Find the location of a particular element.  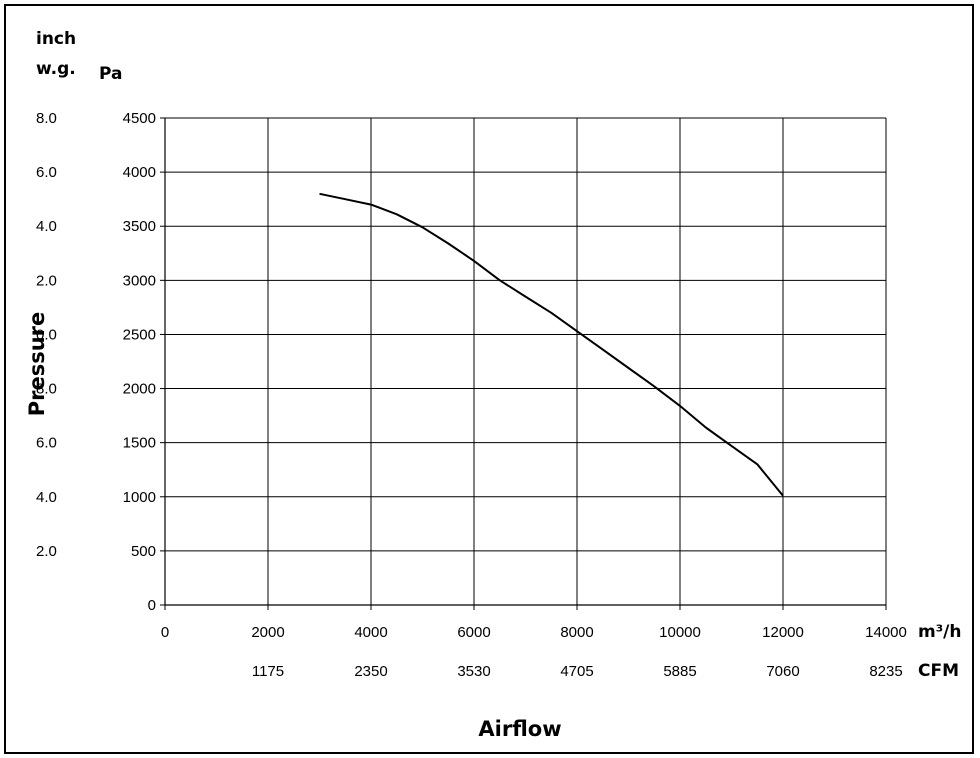

cfm-tick-label: 3530 is located at coordinates (473, 671).